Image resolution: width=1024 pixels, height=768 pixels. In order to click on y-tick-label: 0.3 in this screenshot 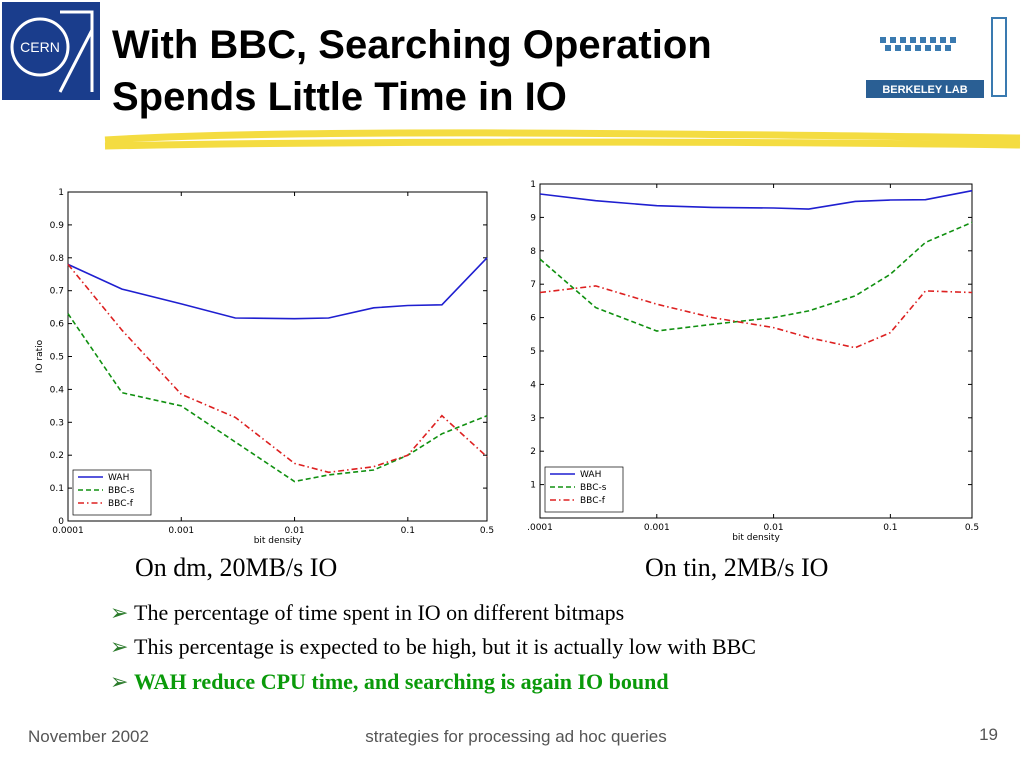, I will do `click(57, 423)`.